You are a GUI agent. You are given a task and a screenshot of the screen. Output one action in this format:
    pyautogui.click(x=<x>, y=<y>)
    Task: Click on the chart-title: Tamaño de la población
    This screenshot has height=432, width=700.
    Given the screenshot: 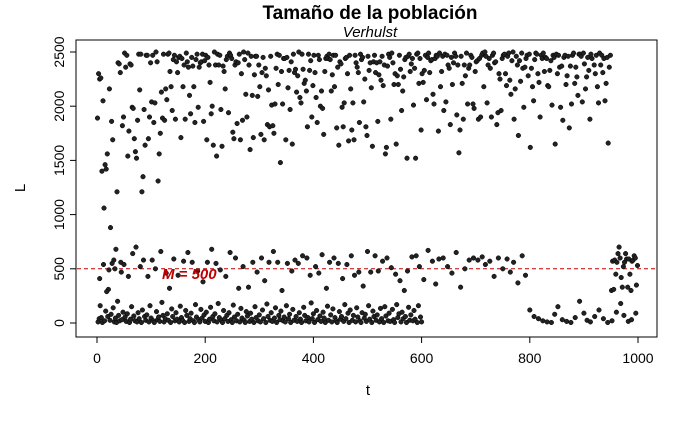 What is the action you would take?
    pyautogui.click(x=369, y=13)
    